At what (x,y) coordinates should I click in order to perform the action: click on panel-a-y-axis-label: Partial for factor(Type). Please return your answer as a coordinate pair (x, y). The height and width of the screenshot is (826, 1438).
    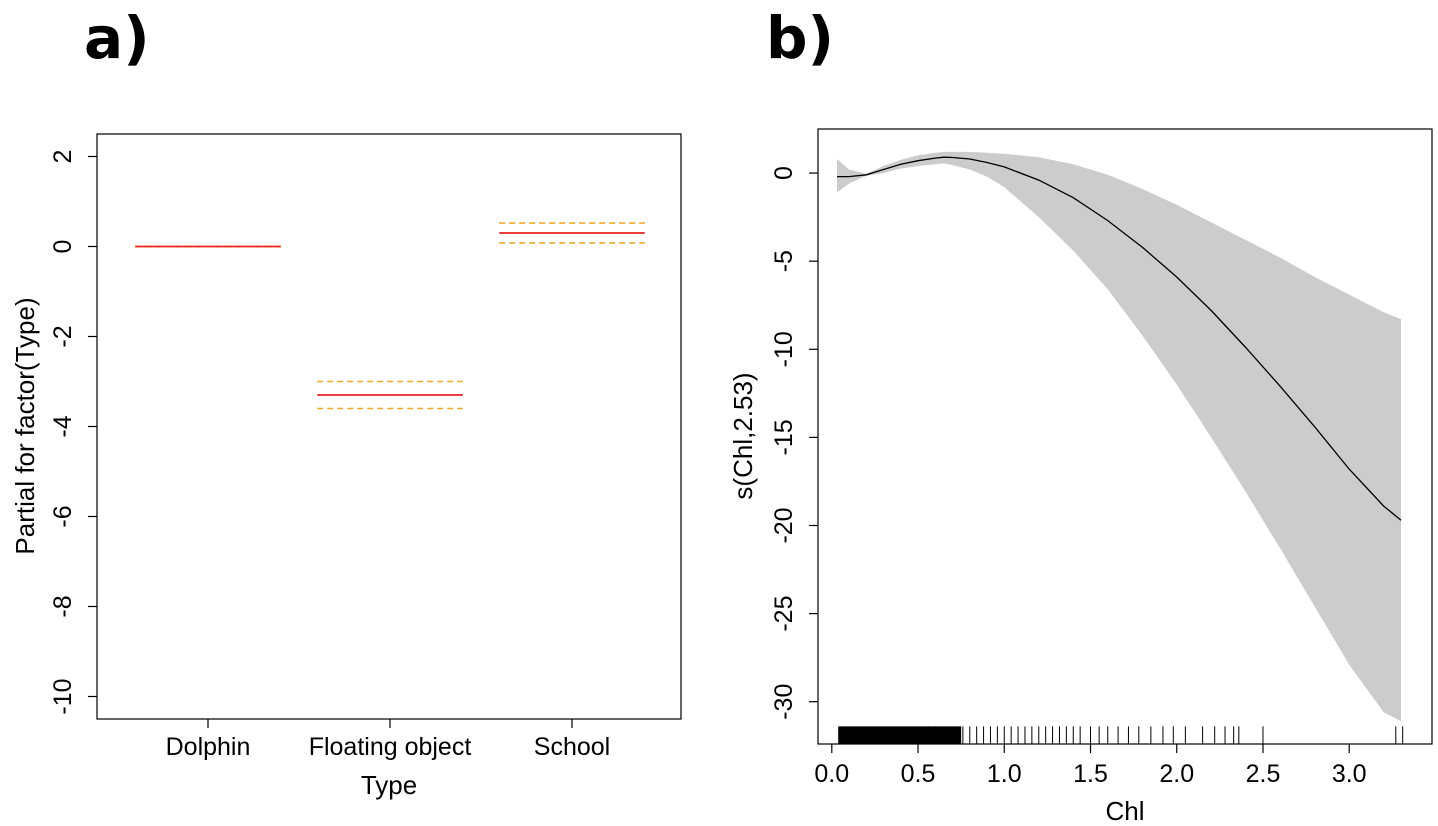
    Looking at the image, I should click on (25, 425).